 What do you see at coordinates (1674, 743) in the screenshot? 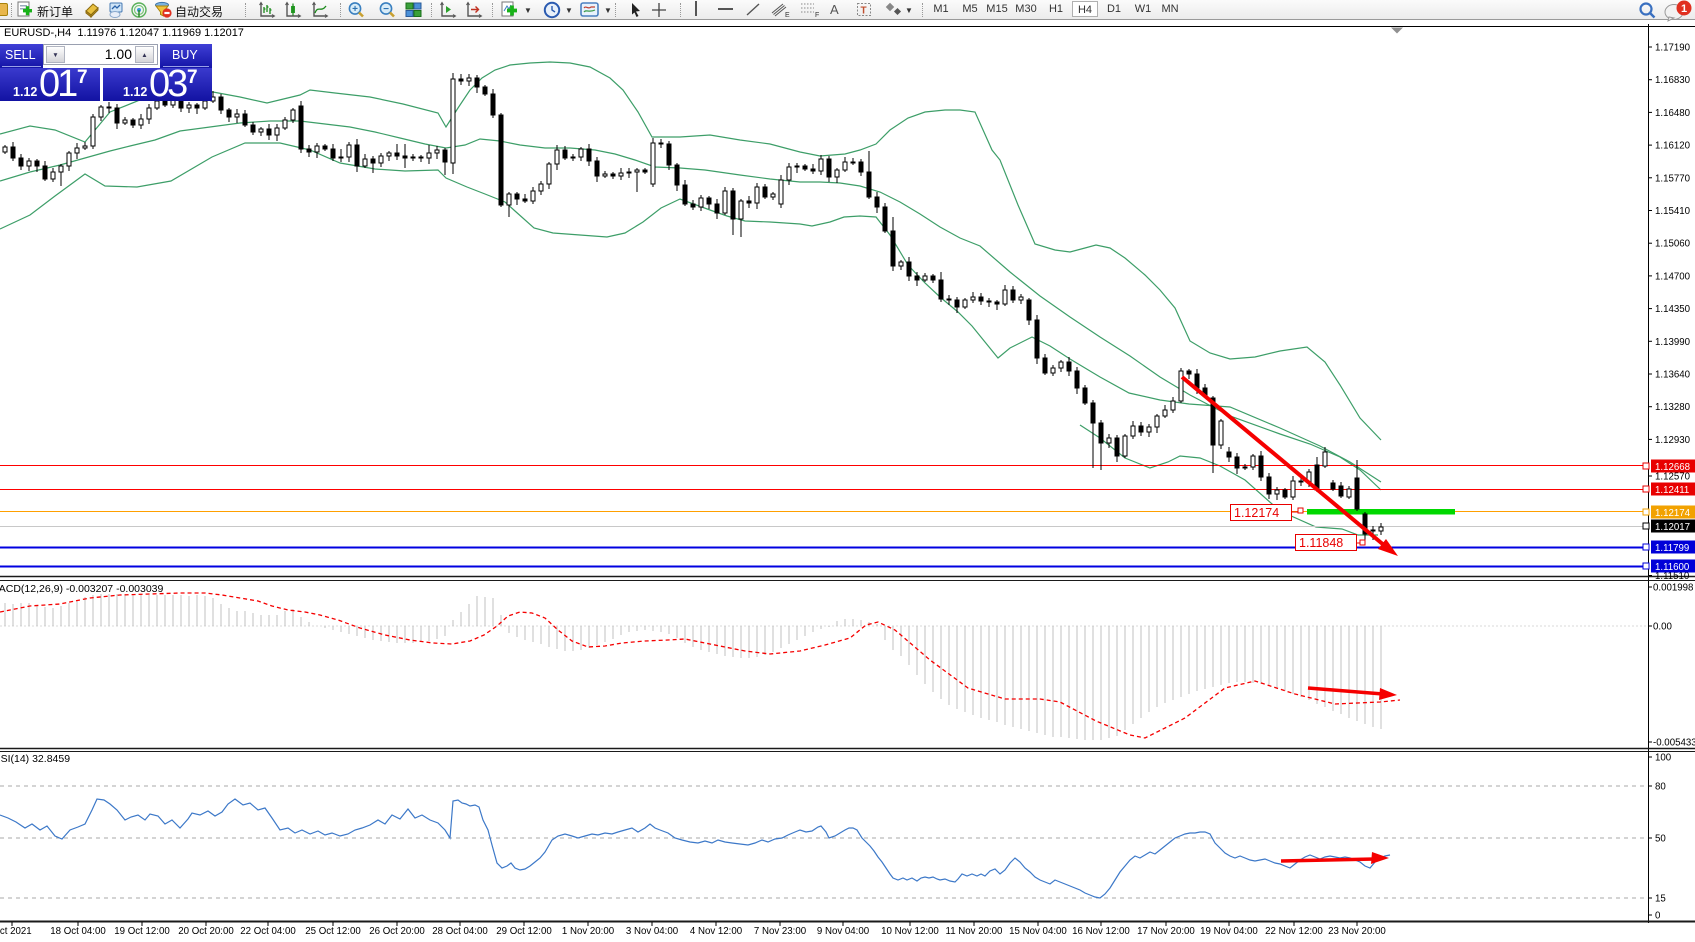
I see `svg-text: -0.005433` at bounding box center [1674, 743].